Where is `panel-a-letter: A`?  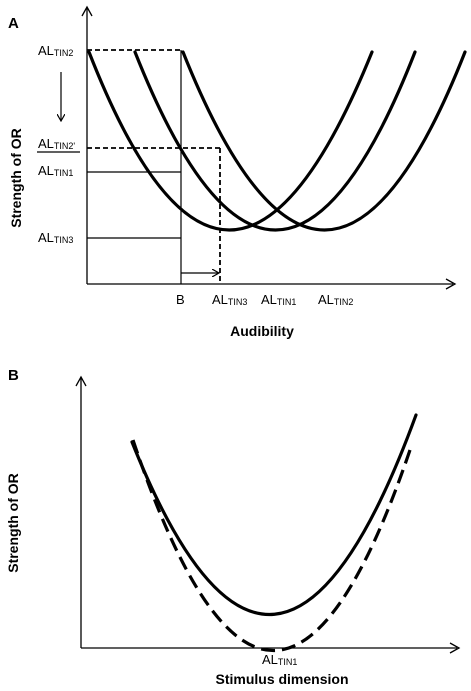
panel-a-letter: A is located at coordinates (13, 23).